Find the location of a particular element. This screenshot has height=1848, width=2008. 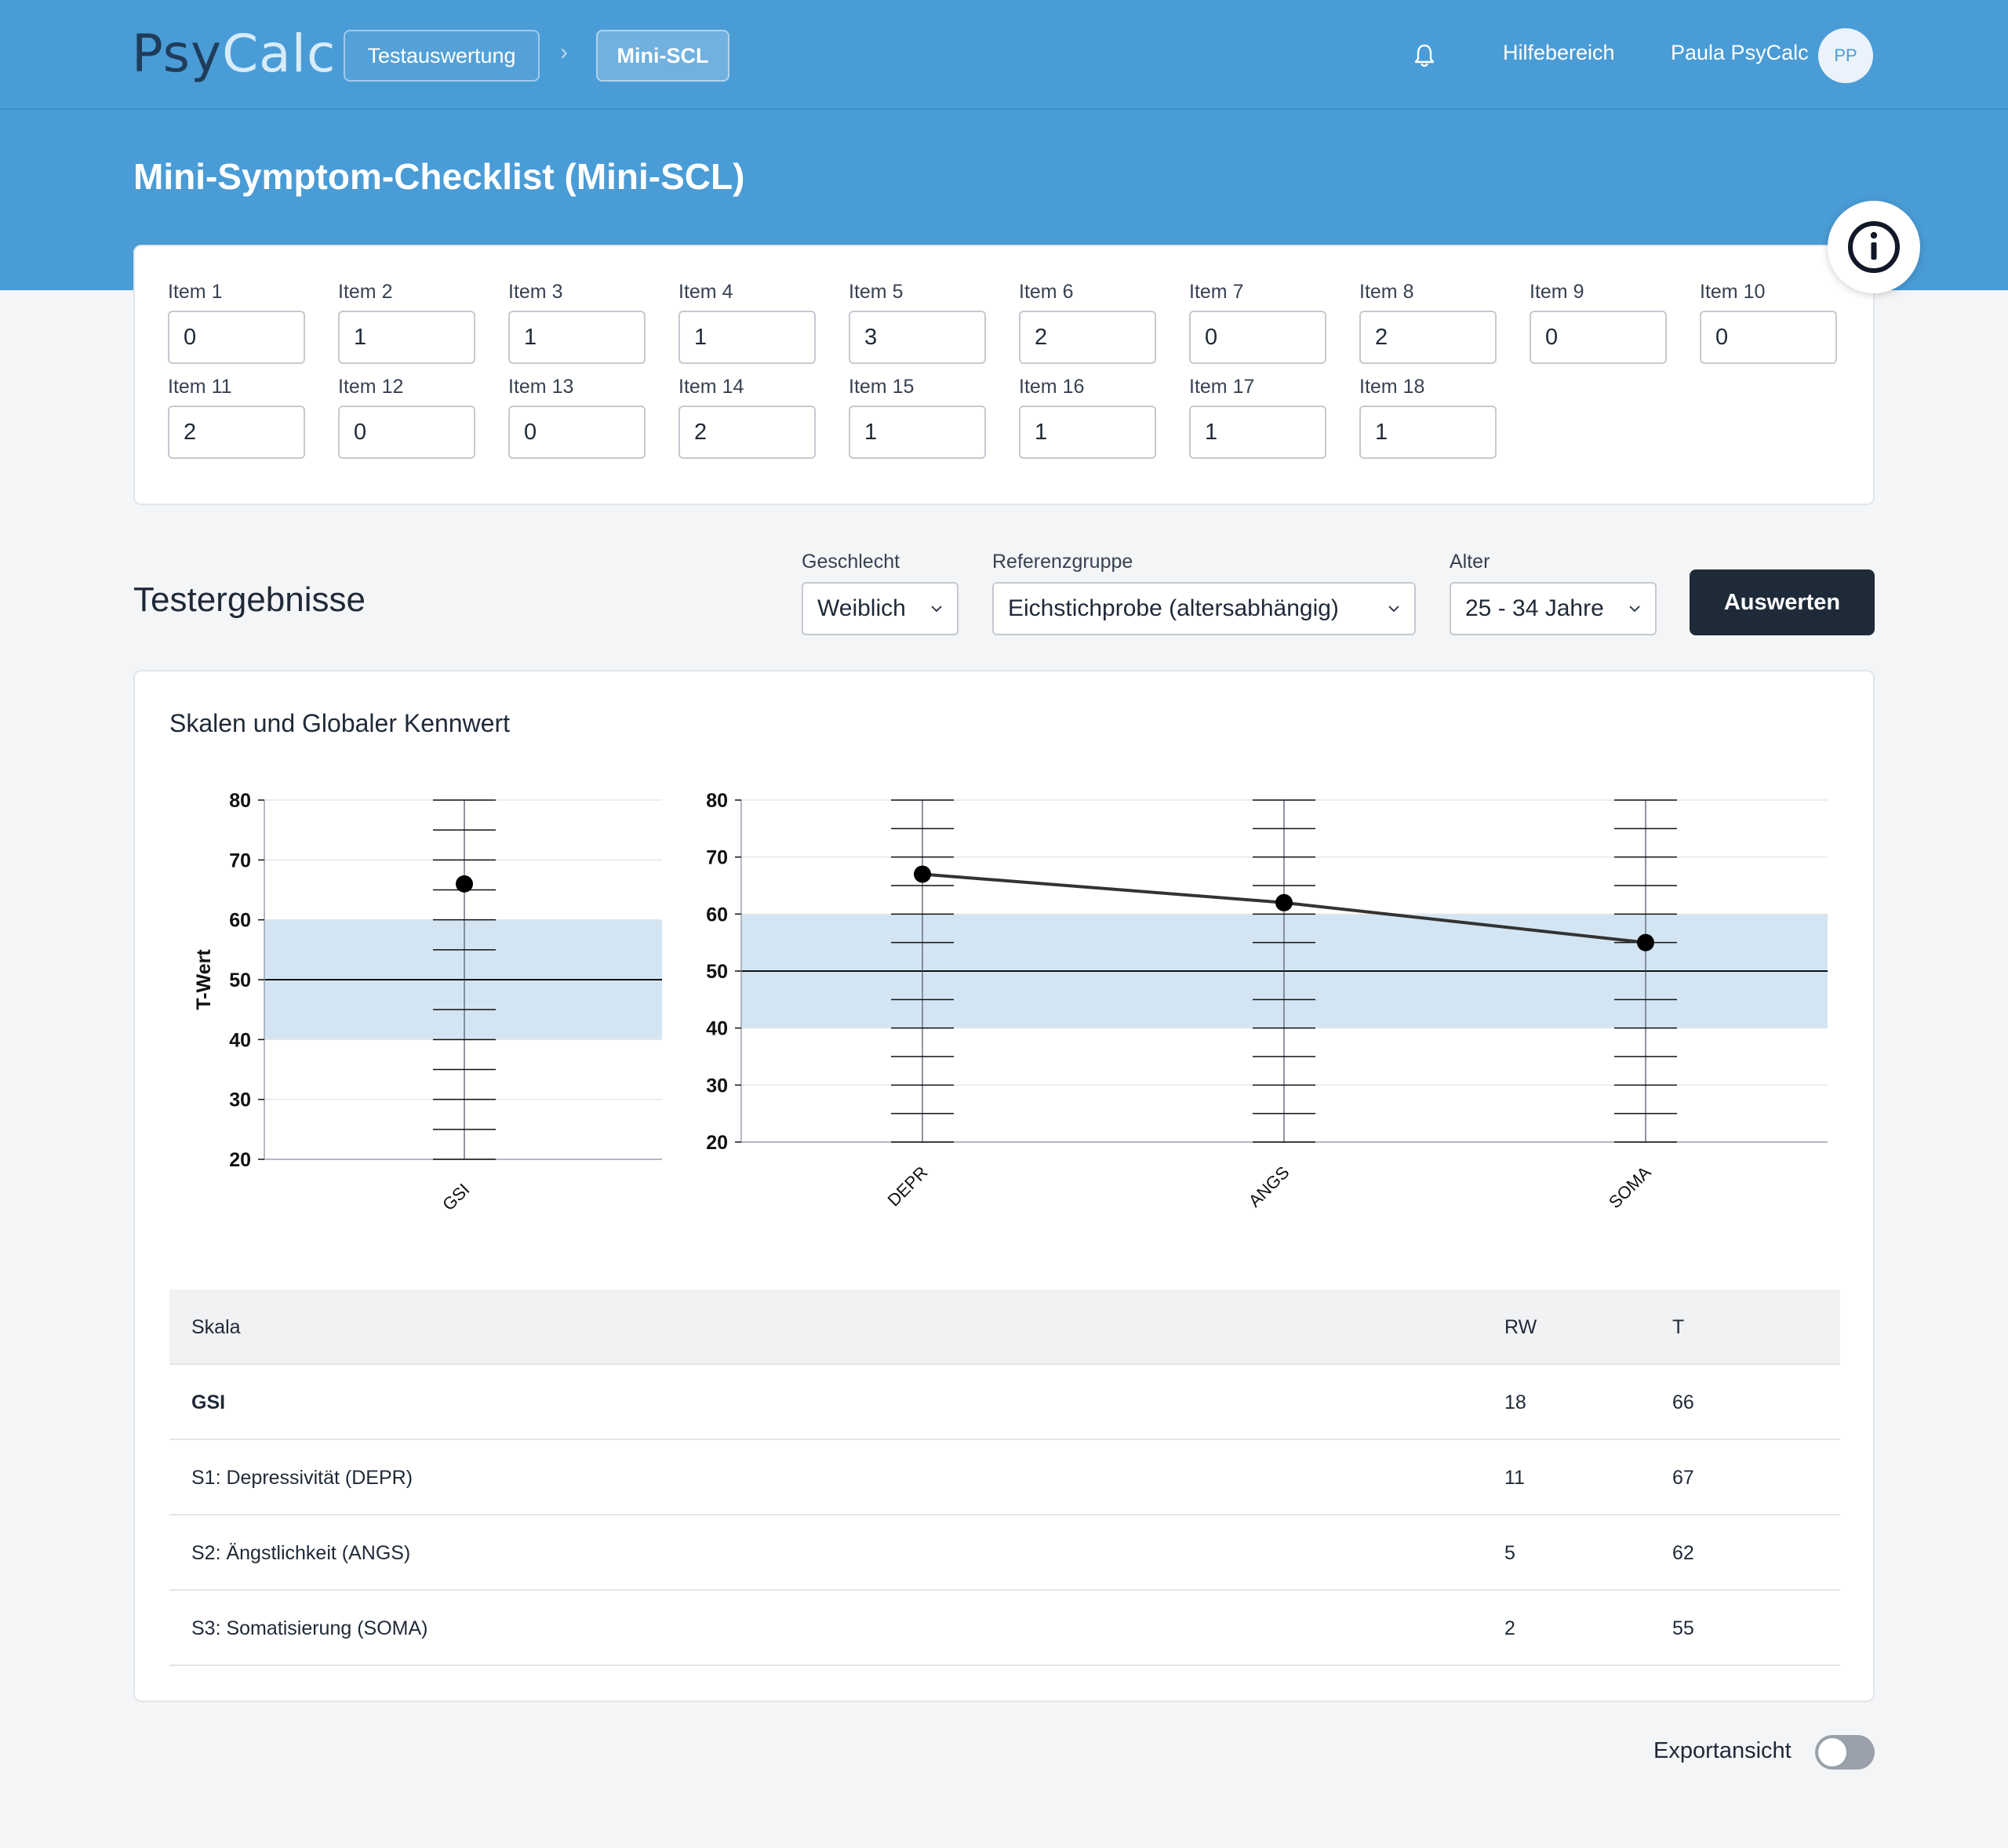

y-tick-label: 50 is located at coordinates (717, 972).